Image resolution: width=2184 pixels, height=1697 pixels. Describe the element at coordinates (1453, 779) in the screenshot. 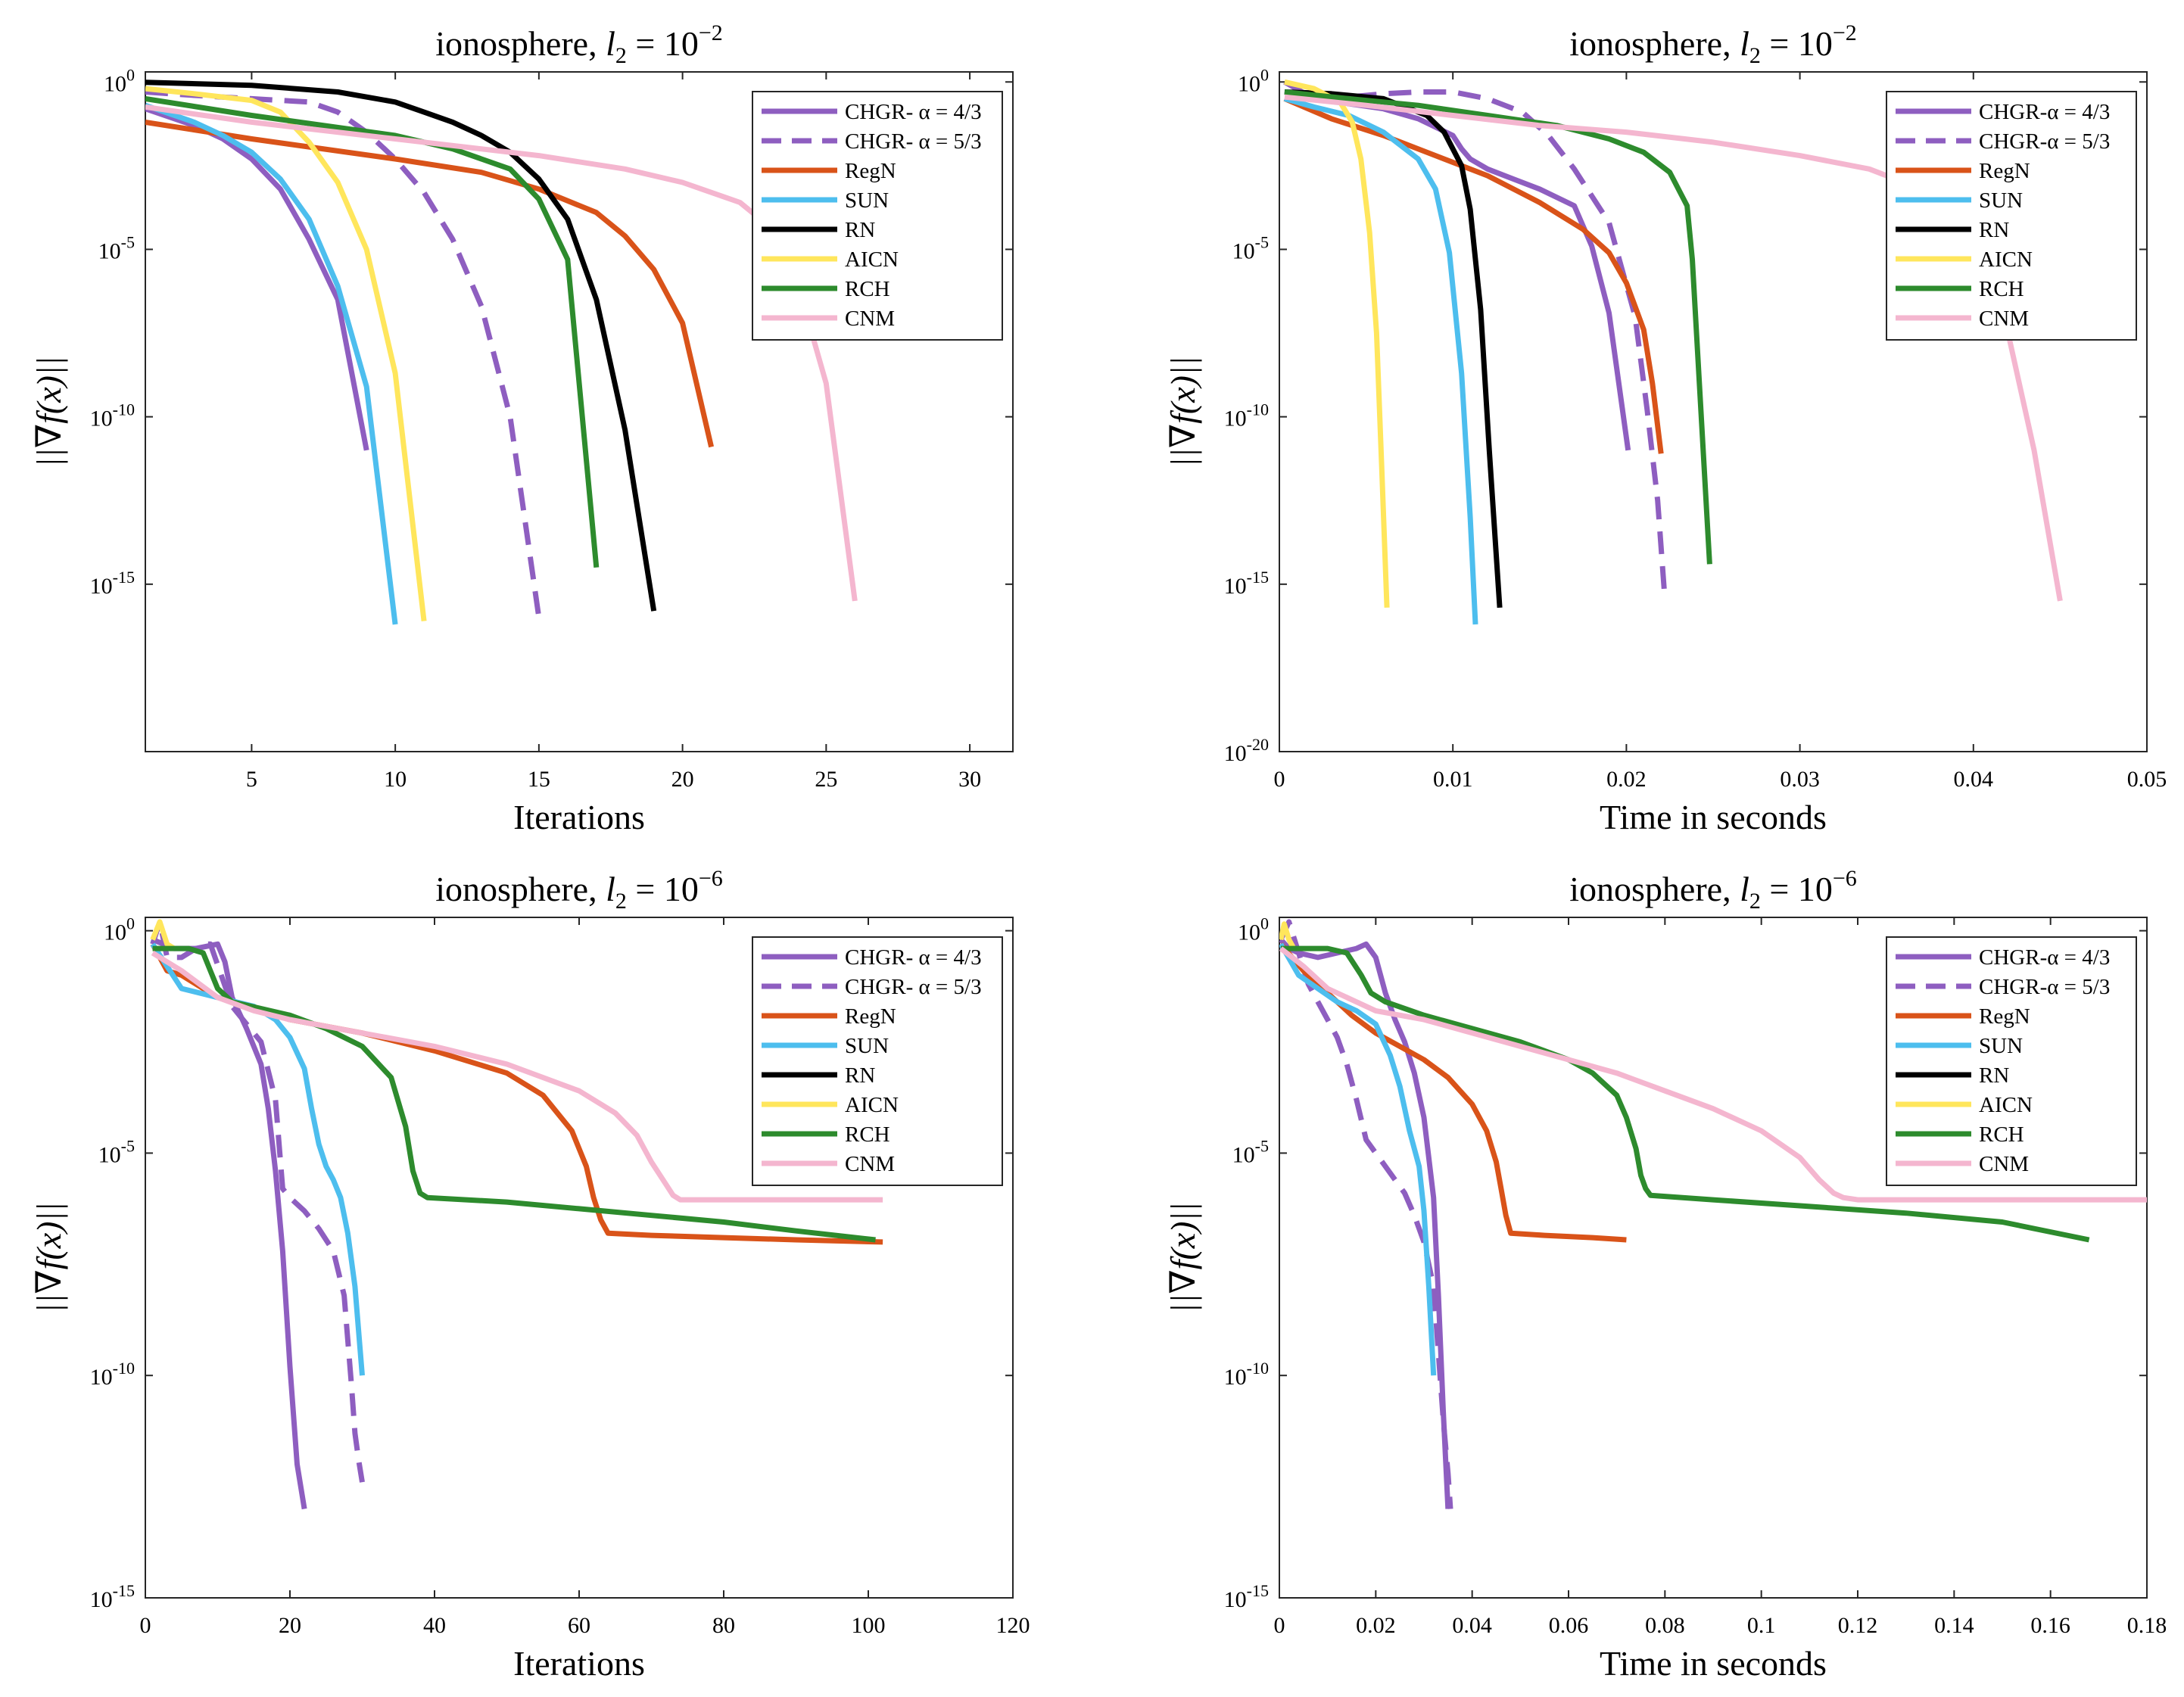

I see `x-tick-label: 0.01` at that location.